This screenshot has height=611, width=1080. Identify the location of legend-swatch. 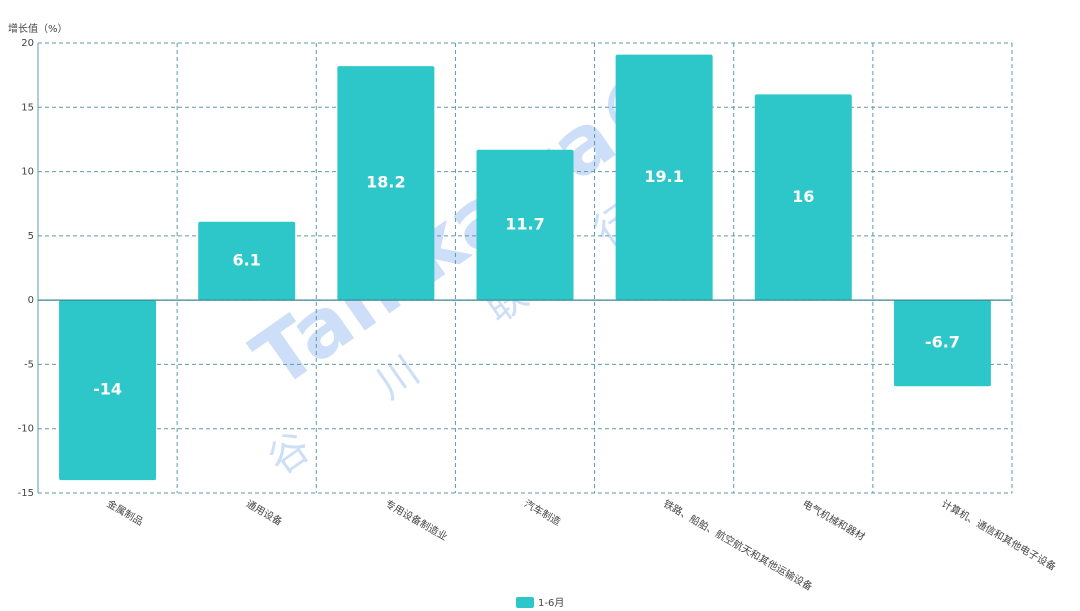
(525, 602).